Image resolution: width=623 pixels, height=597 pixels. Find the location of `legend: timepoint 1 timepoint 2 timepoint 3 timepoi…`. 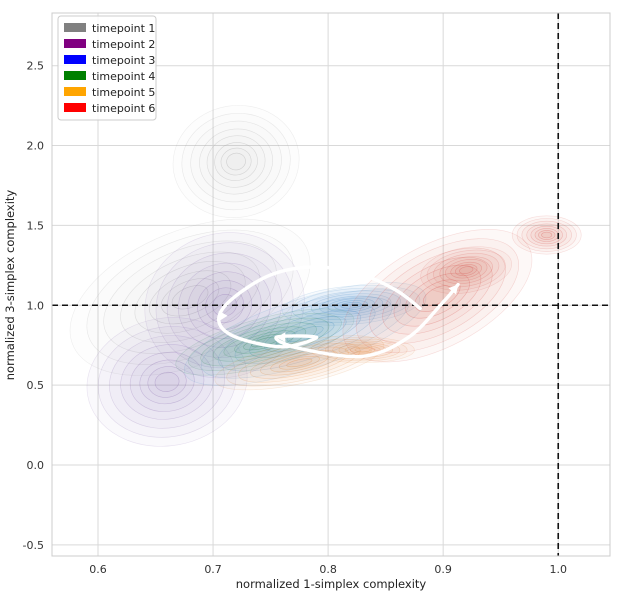

legend: timepoint 1 timepoint 2 timepoint 3 timepoi… is located at coordinates (107, 68).